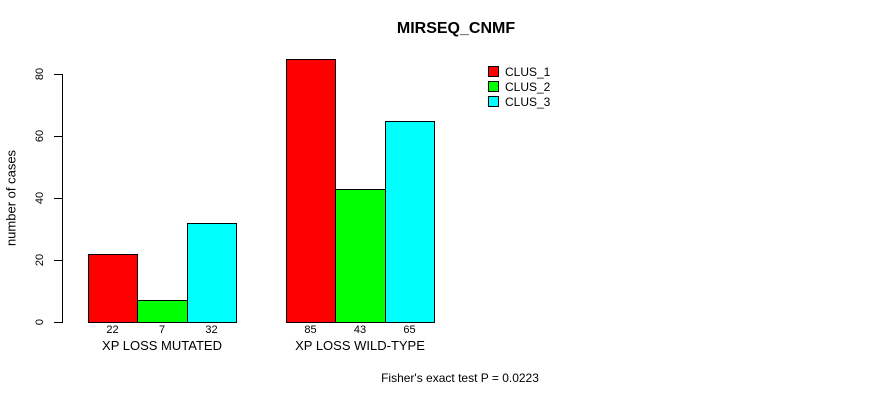 The width and height of the screenshot is (890, 400). Describe the element at coordinates (310, 330) in the screenshot. I see `bar-value-label: 85` at that location.